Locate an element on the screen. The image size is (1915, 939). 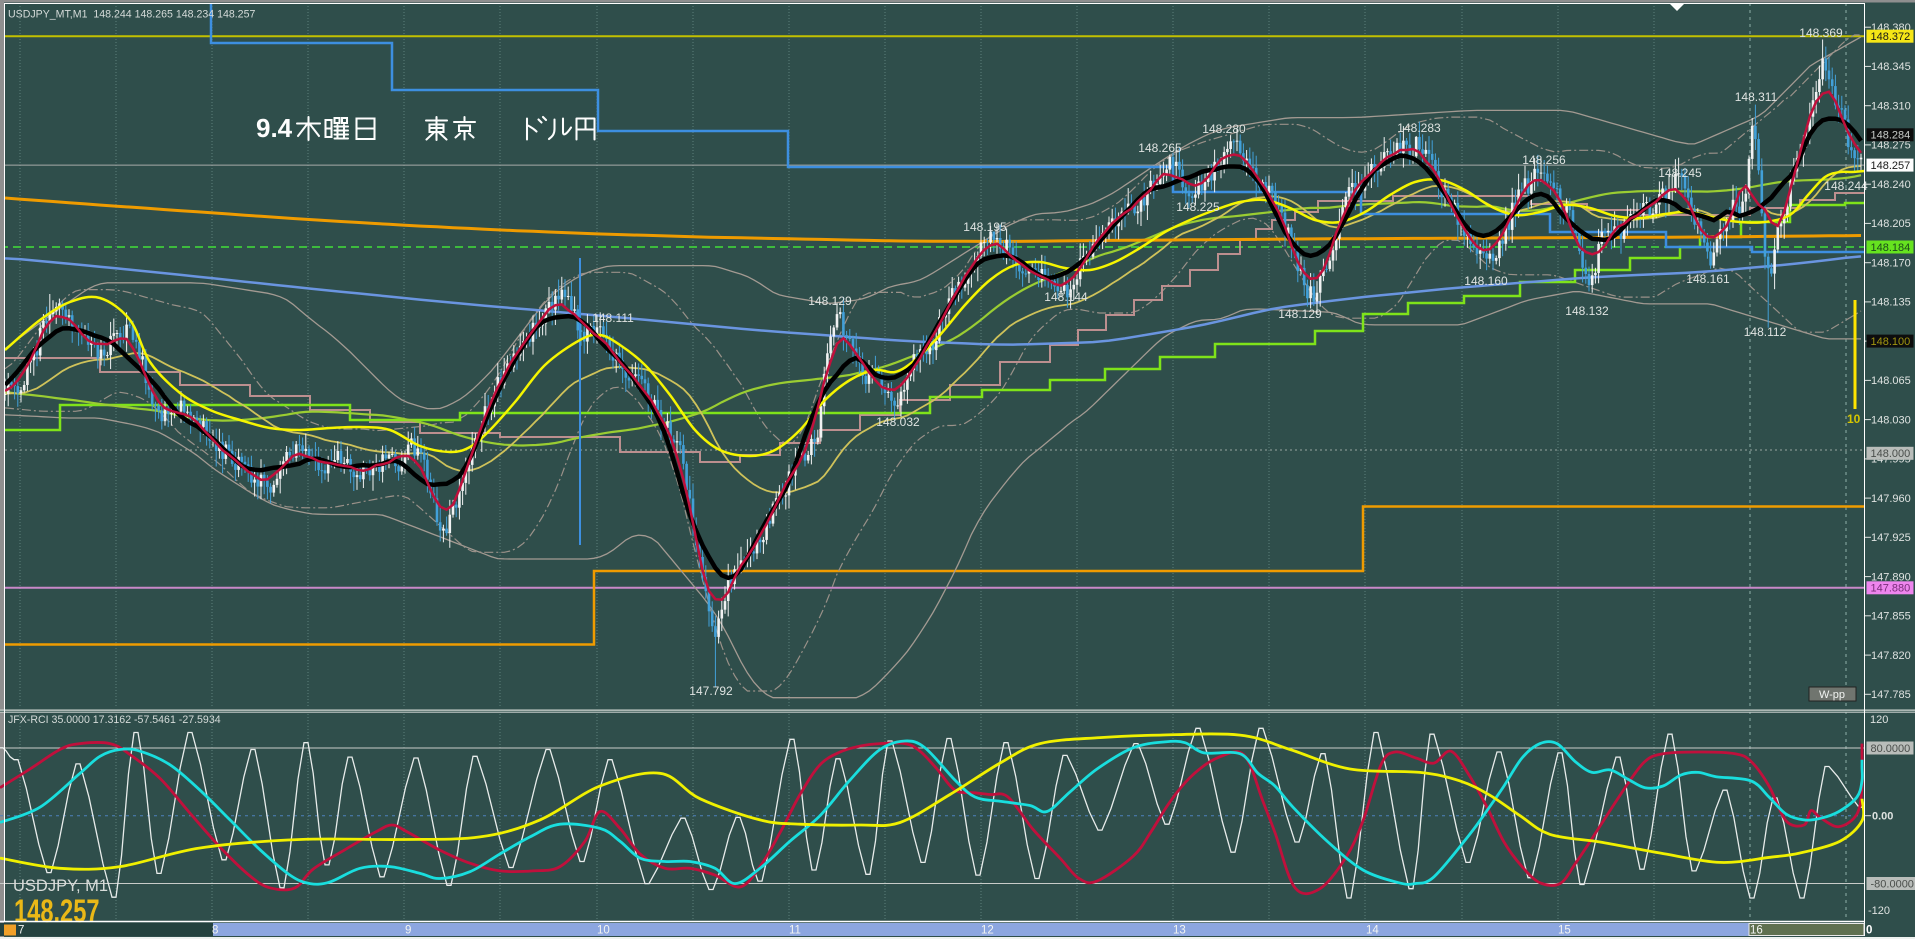
svg-text: 0 is located at coordinates (1869, 931).